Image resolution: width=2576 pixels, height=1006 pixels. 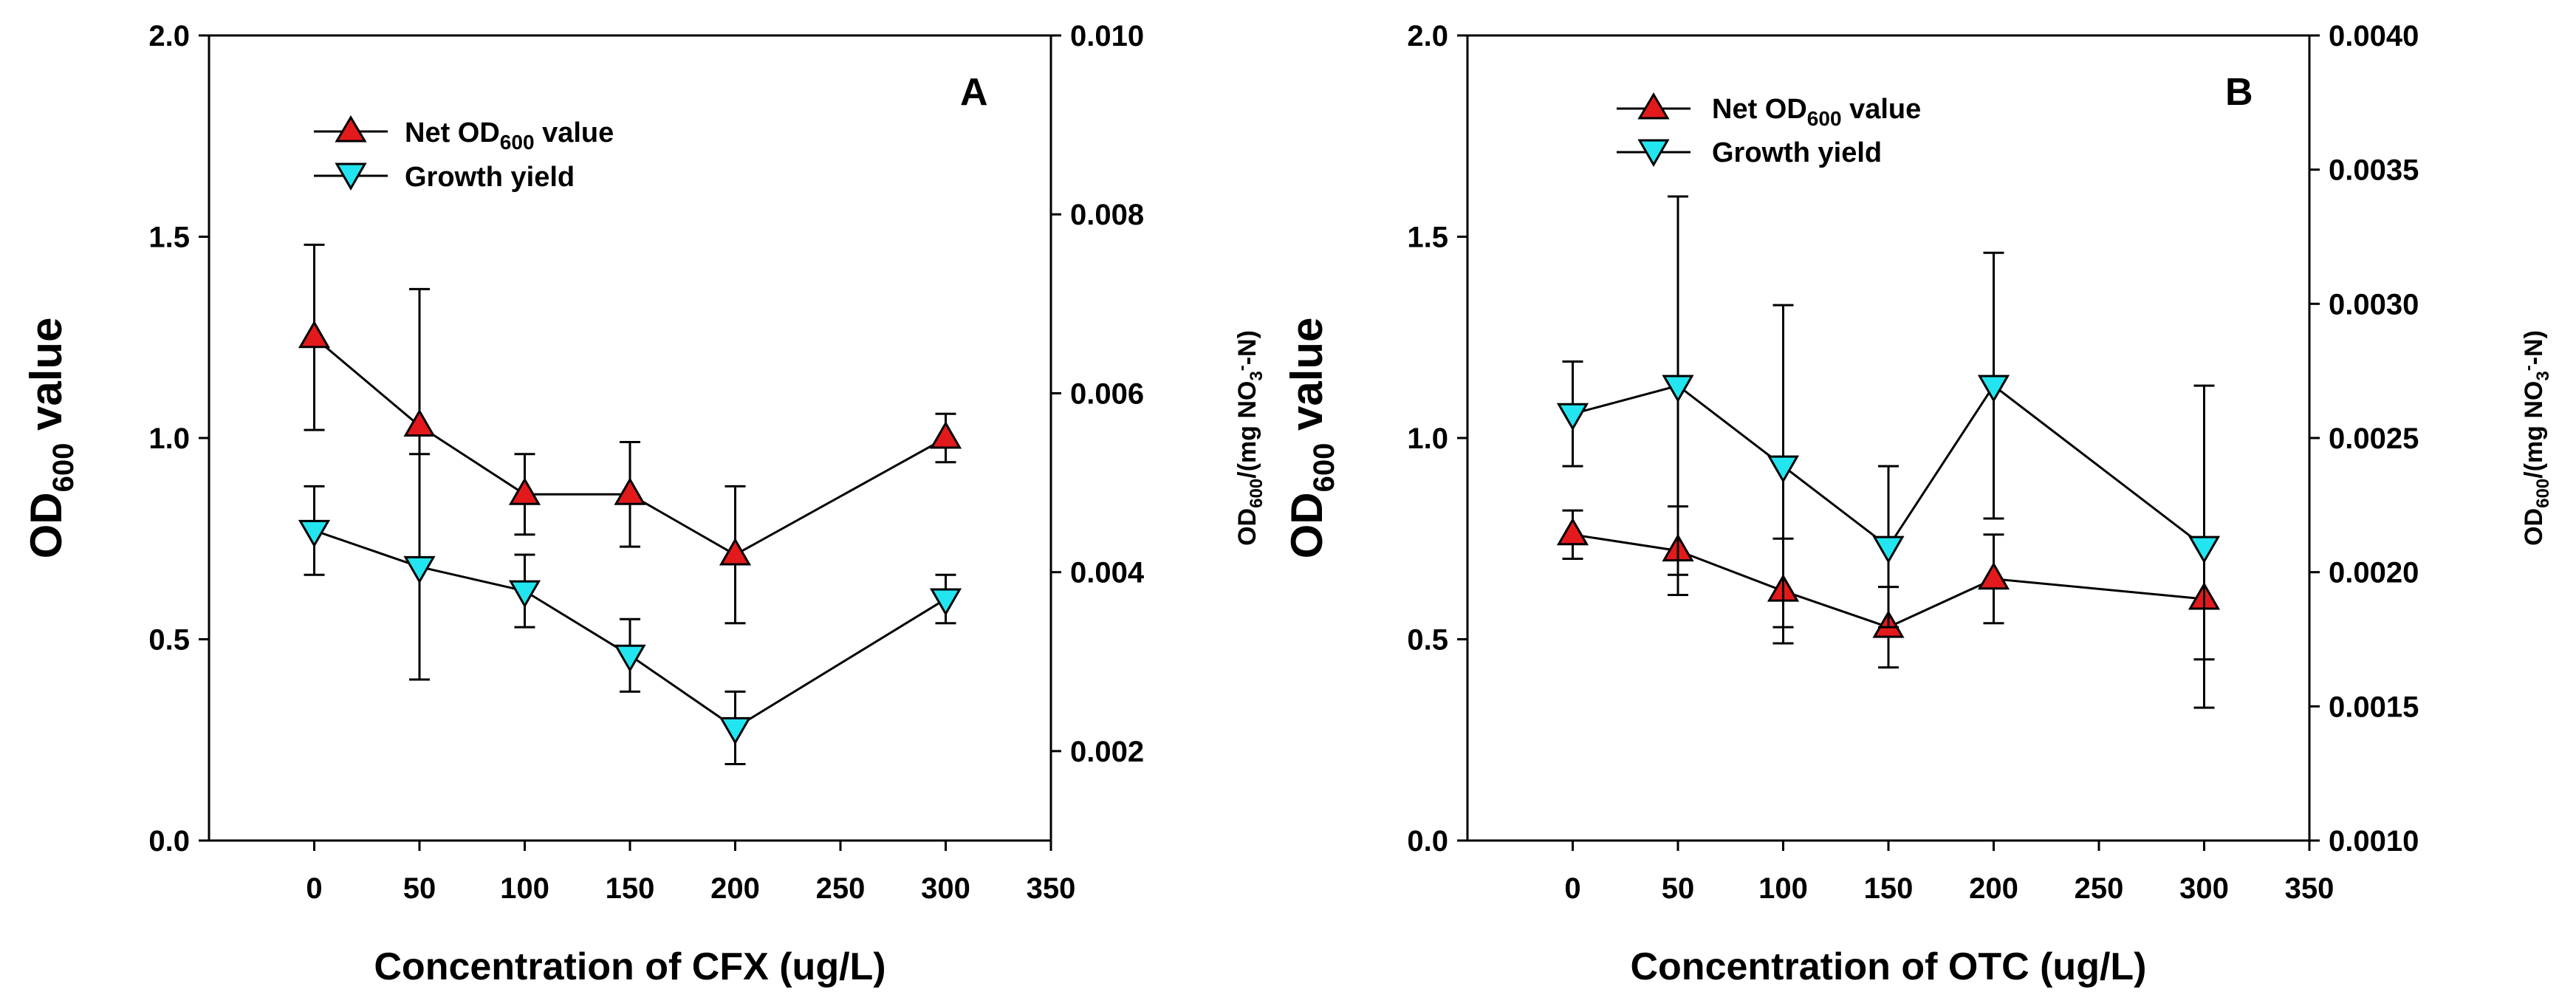 What do you see at coordinates (1427, 238) in the screenshot?
I see `panel-b-y-tick-label: 1.5` at bounding box center [1427, 238].